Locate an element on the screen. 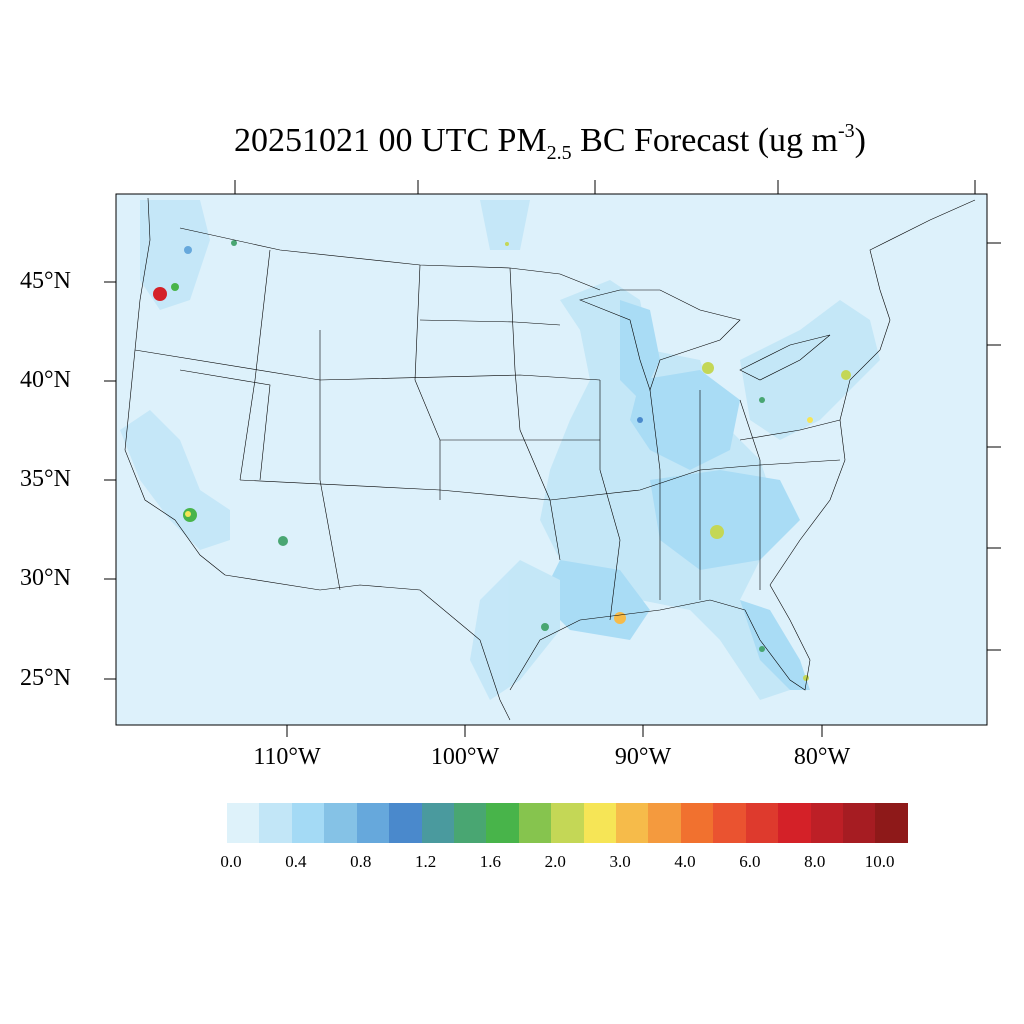  northern-border is located at coordinates (390, 259).